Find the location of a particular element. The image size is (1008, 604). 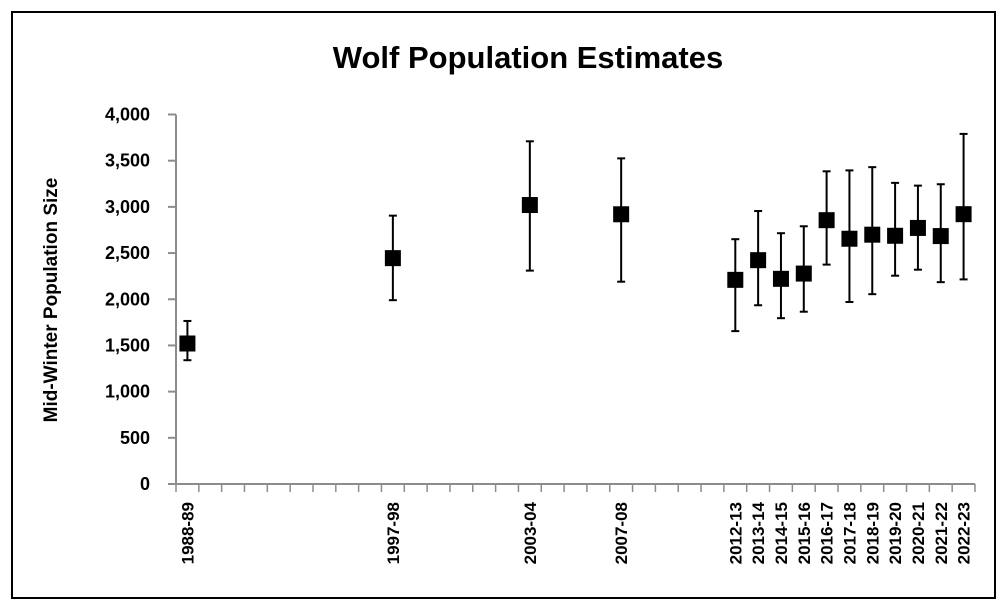

x-tick-label: 1997-98 is located at coordinates (393, 533).